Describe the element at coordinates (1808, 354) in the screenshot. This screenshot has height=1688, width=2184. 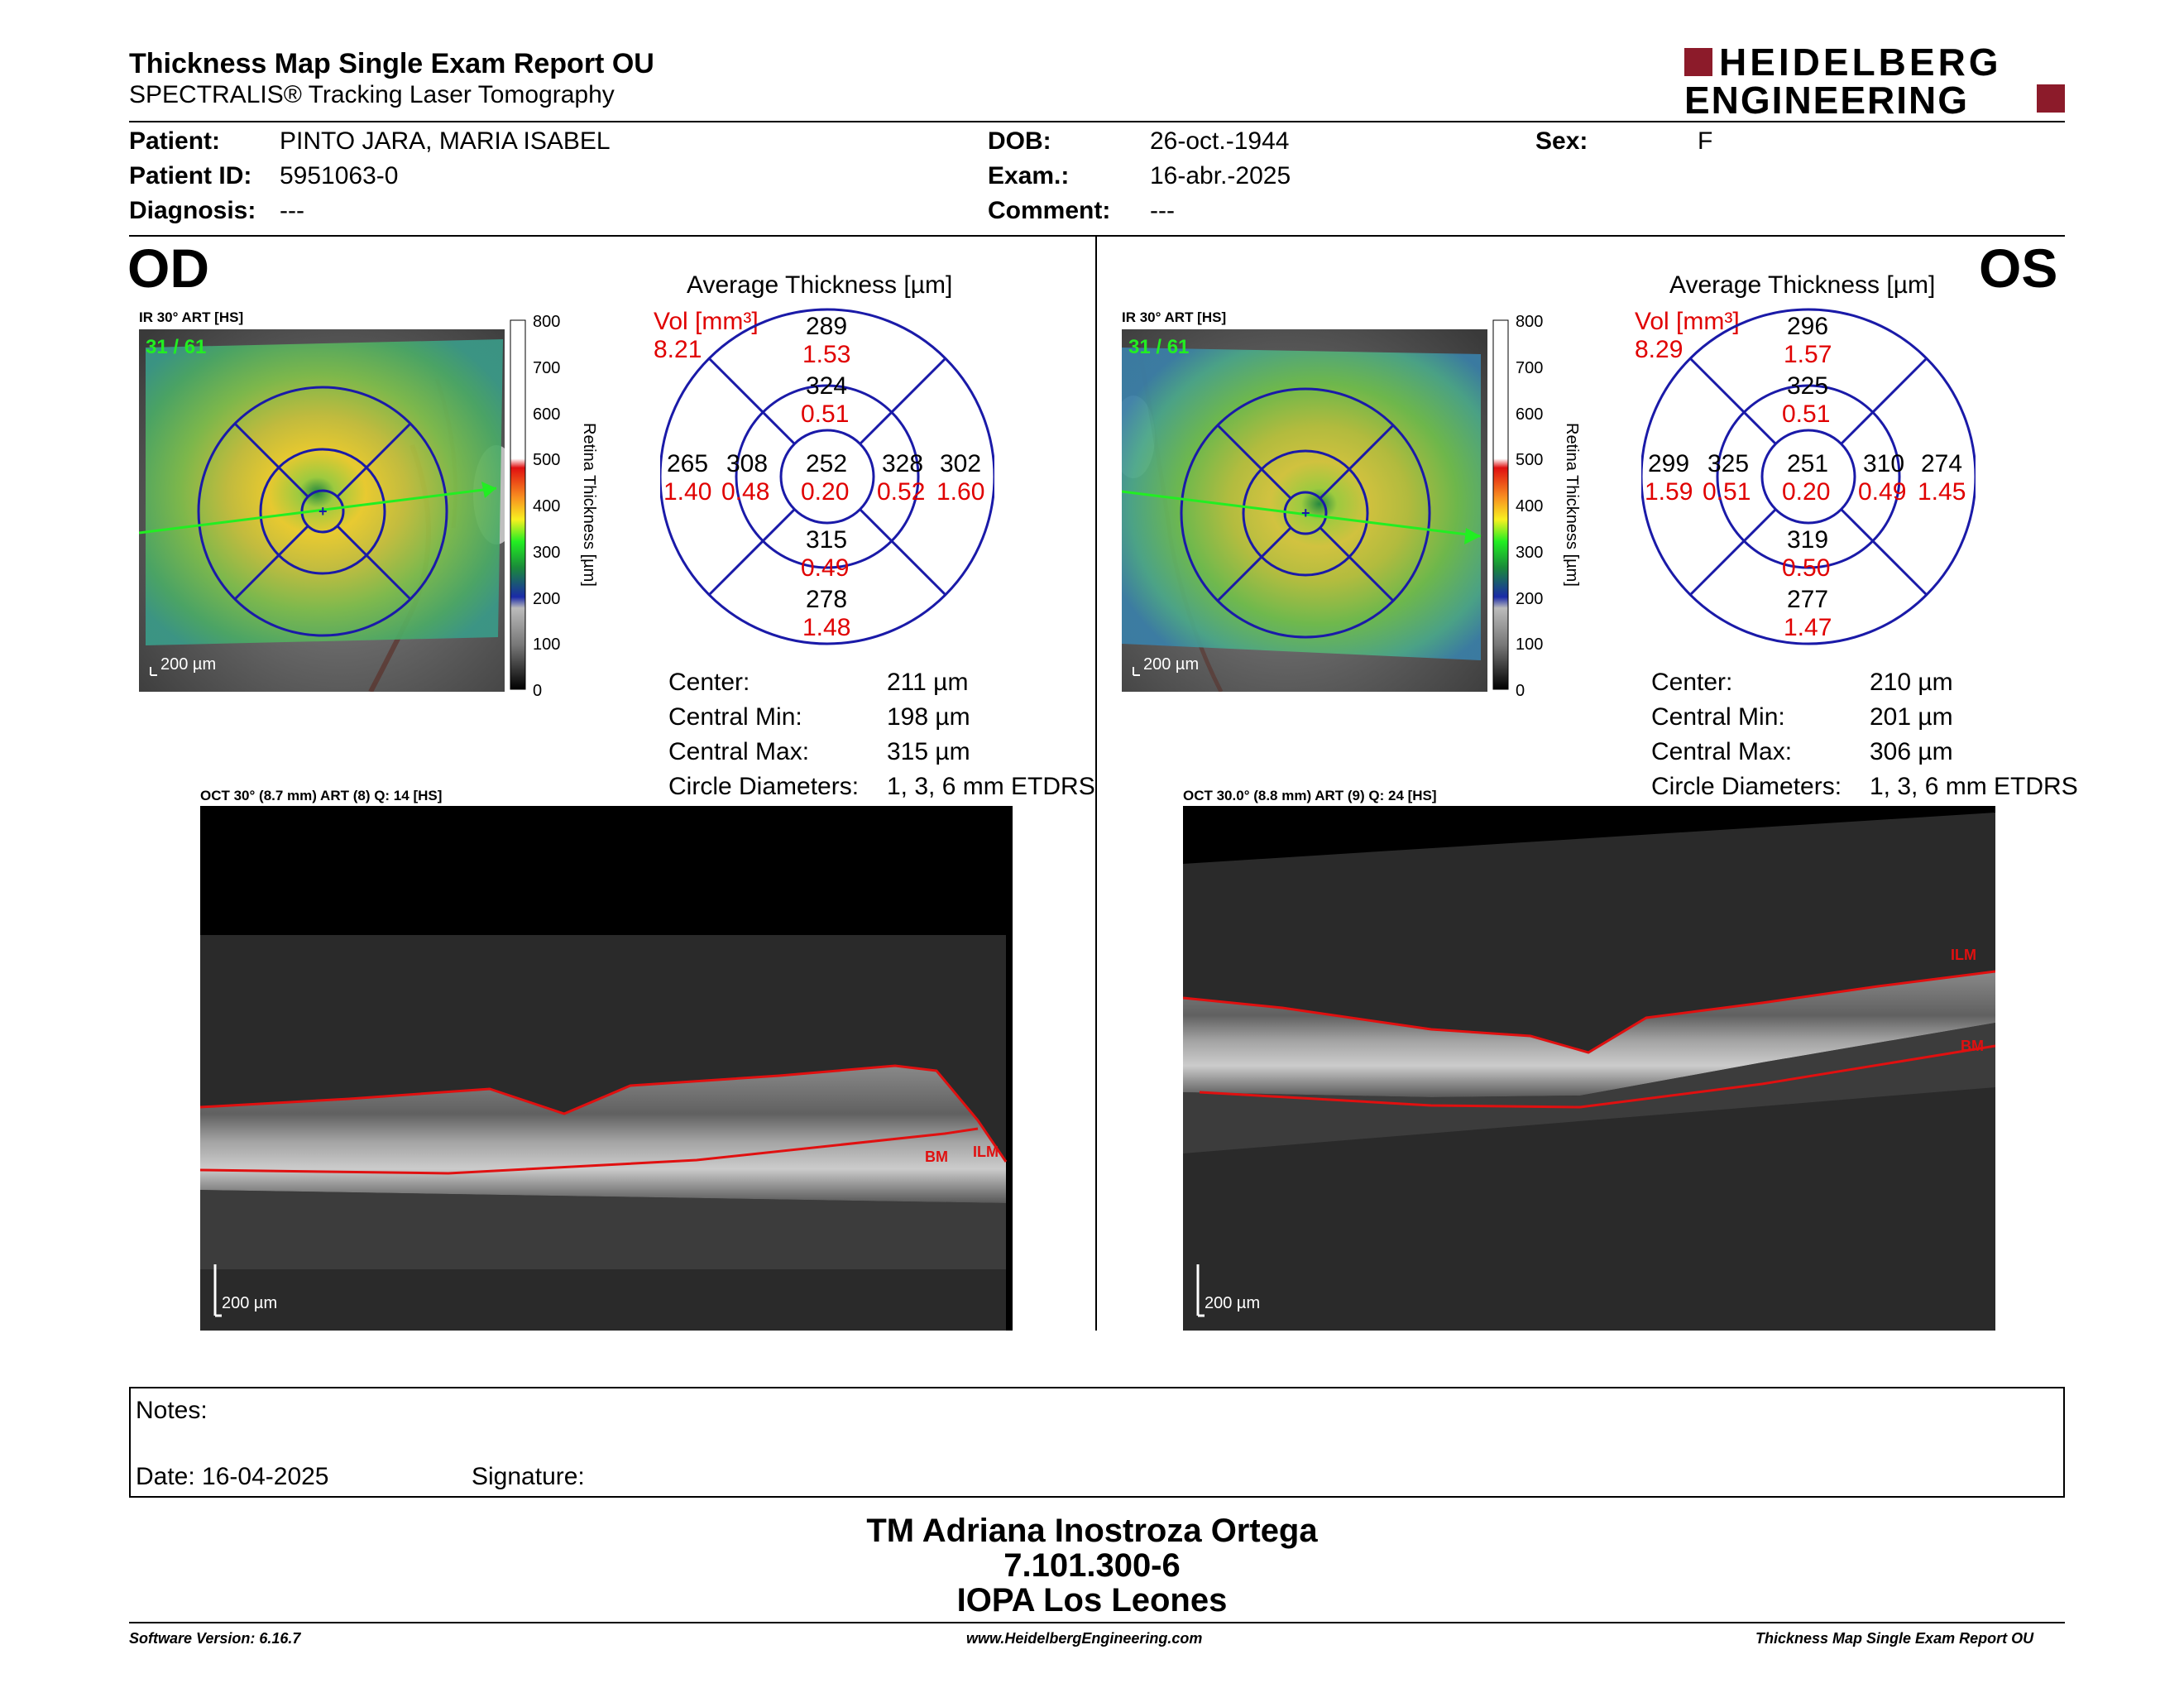
I see `os-outer-sup-vol: 1.57` at that location.